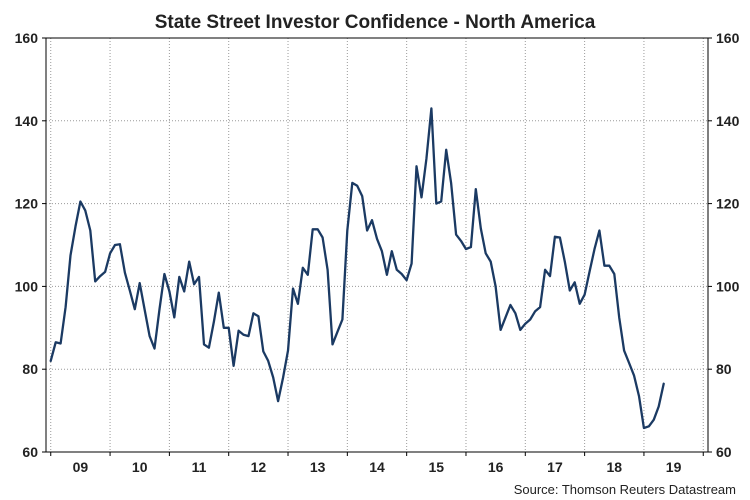 The image size is (750, 500). Describe the element at coordinates (728, 38) in the screenshot. I see `y-tick-label-right: 160` at that location.